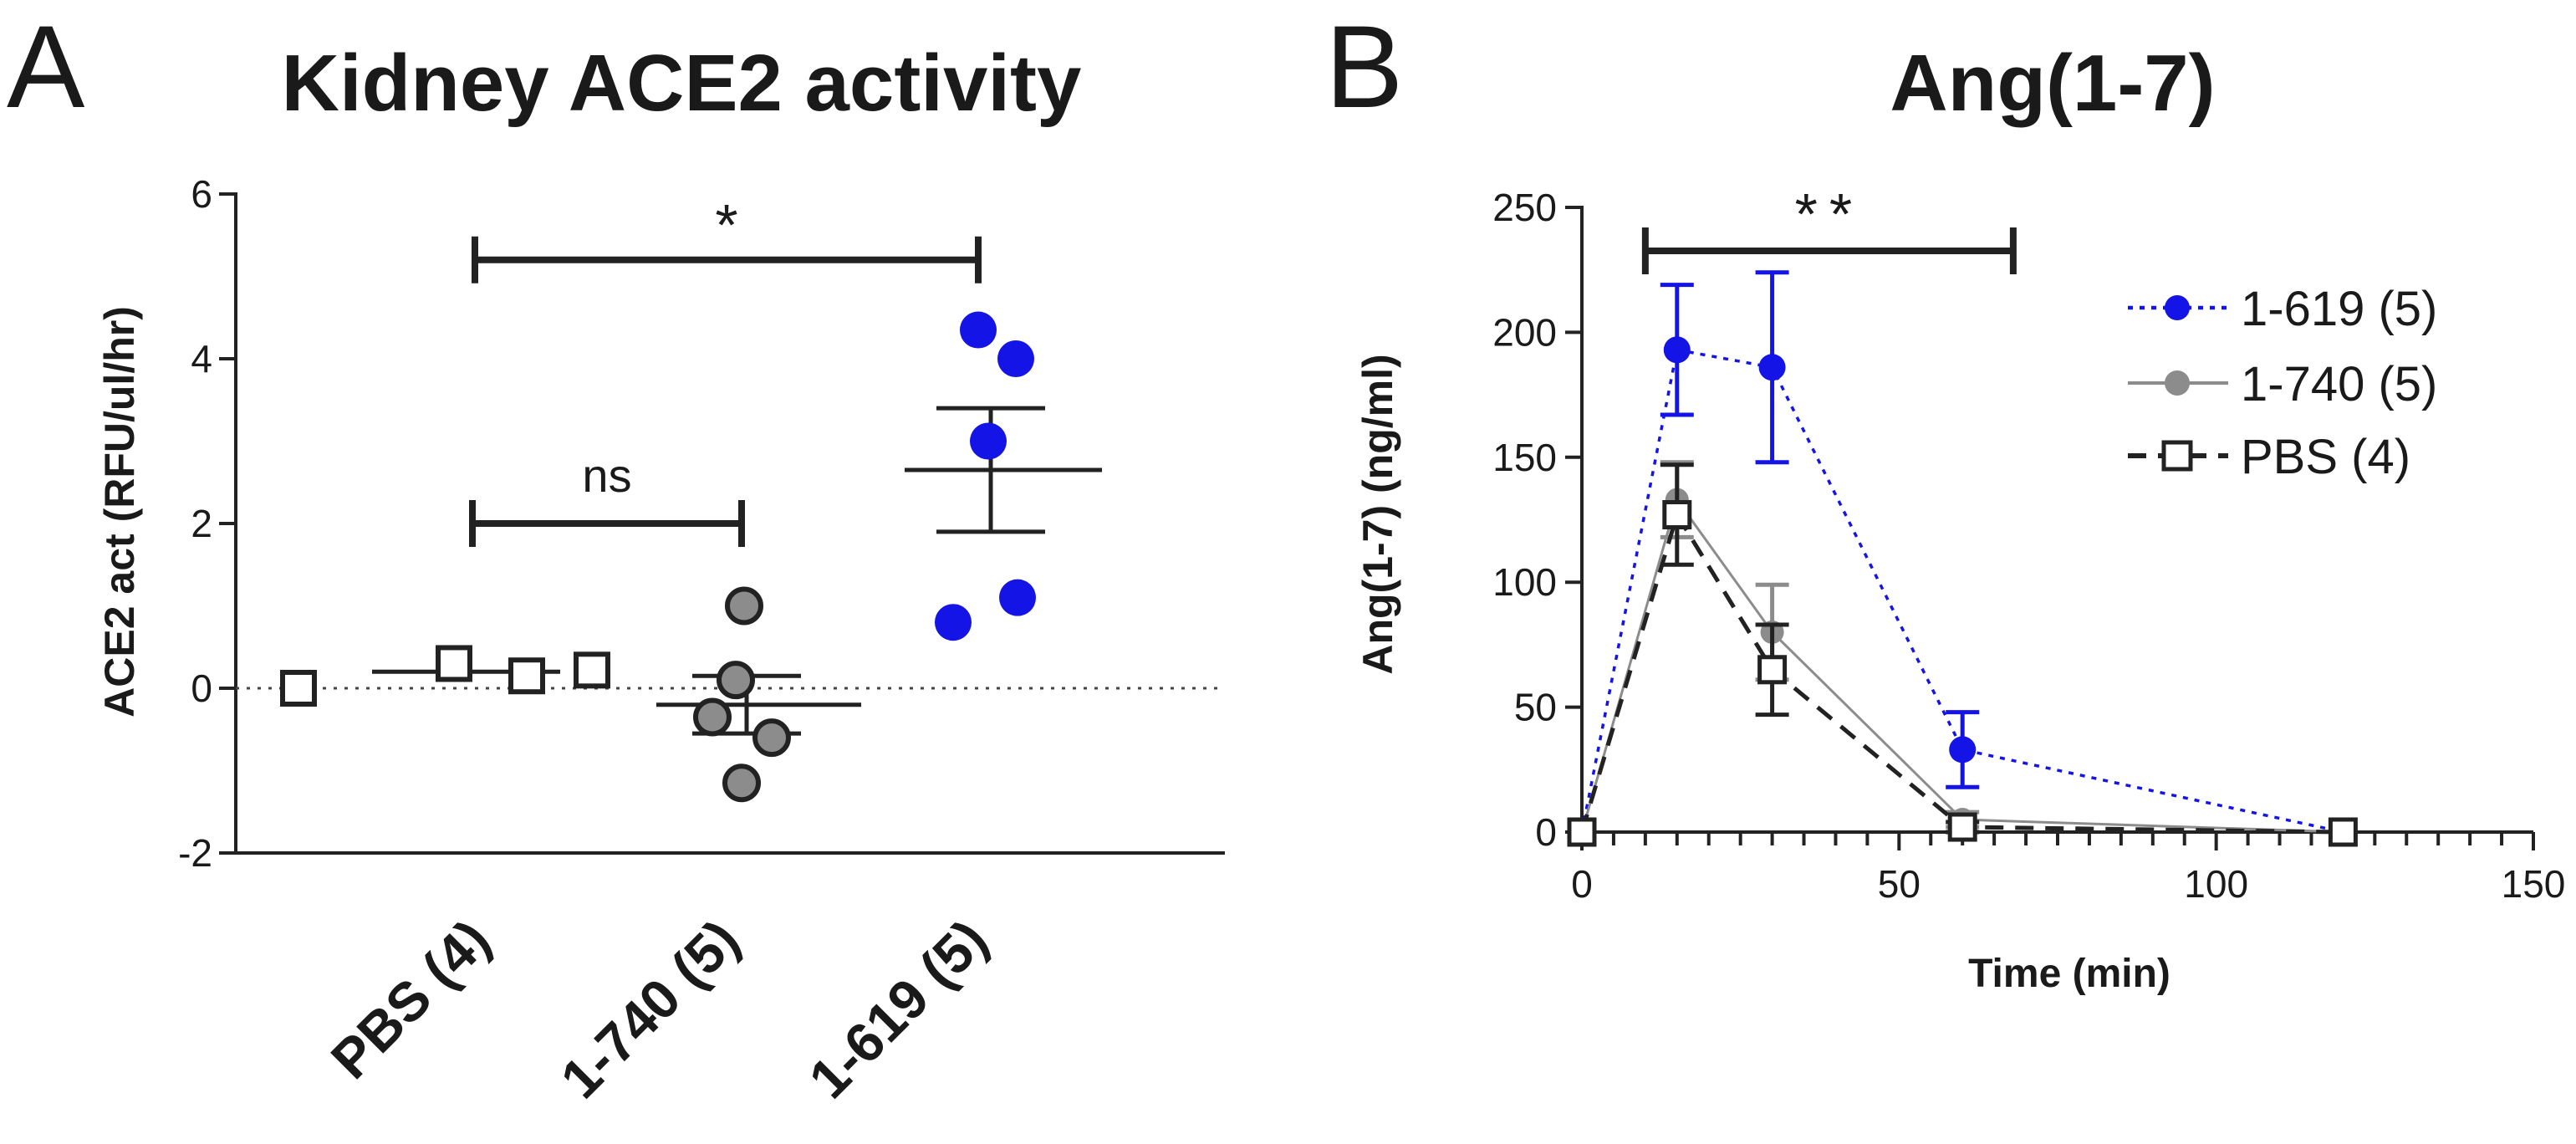 Image resolution: width=2576 pixels, height=1144 pixels. What do you see at coordinates (411, 999) in the screenshot?
I see `chart-a-category-label: PBS (4)` at bounding box center [411, 999].